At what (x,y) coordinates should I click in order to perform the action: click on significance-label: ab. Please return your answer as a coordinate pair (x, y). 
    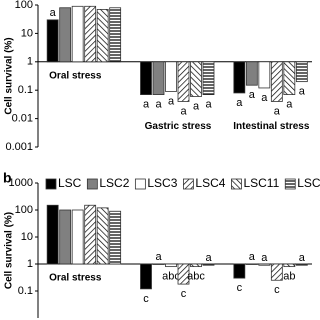
    Looking at the image, I should click on (289, 277).